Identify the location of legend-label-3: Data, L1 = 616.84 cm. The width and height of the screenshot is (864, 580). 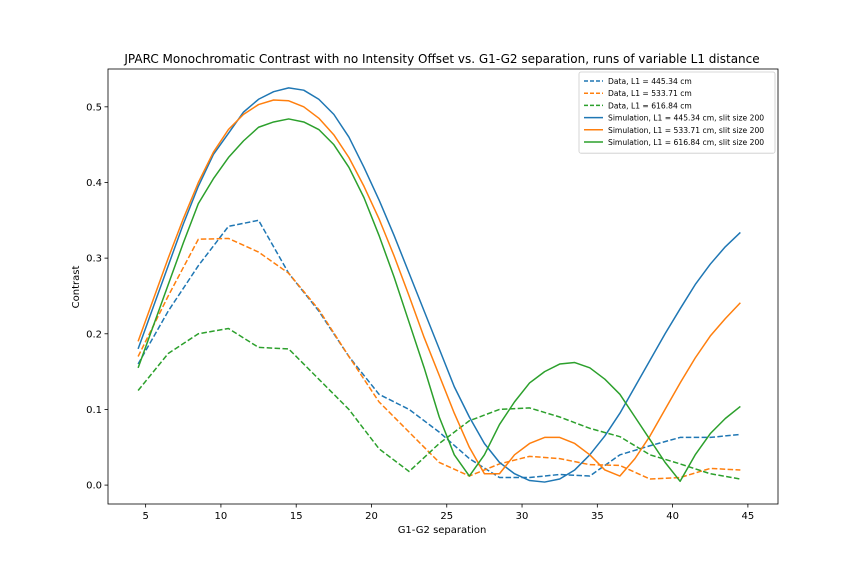
(650, 105).